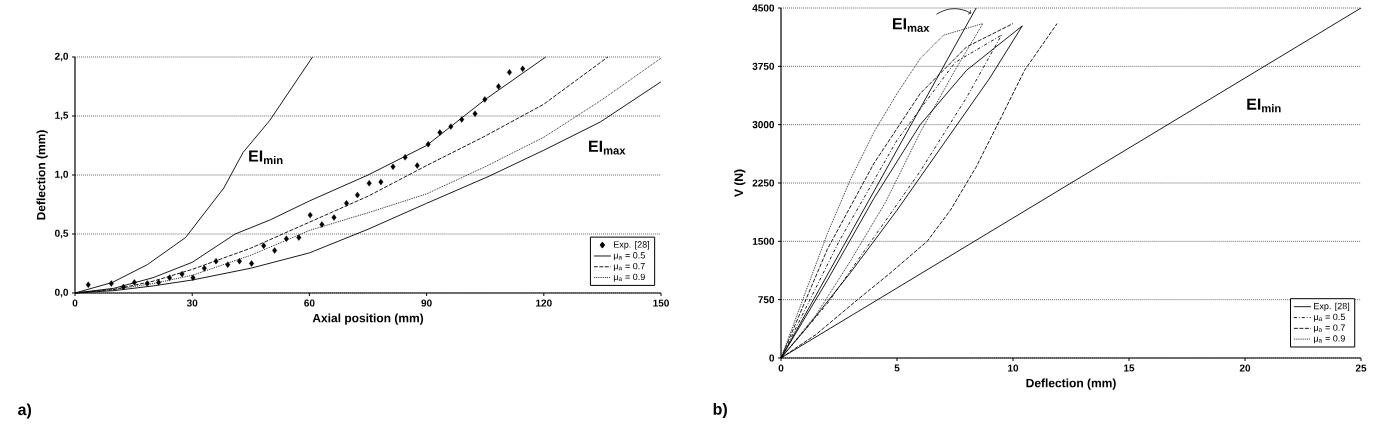  Describe the element at coordinates (25, 411) in the screenshot. I see `text: a)` at that location.